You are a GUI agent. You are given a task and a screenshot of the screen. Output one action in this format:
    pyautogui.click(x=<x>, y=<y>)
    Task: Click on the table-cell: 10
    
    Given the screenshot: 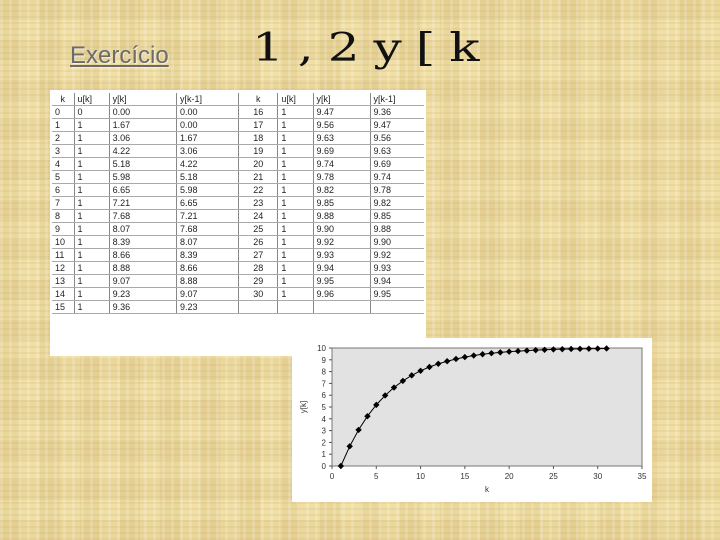 What is the action you would take?
    pyautogui.click(x=63, y=242)
    